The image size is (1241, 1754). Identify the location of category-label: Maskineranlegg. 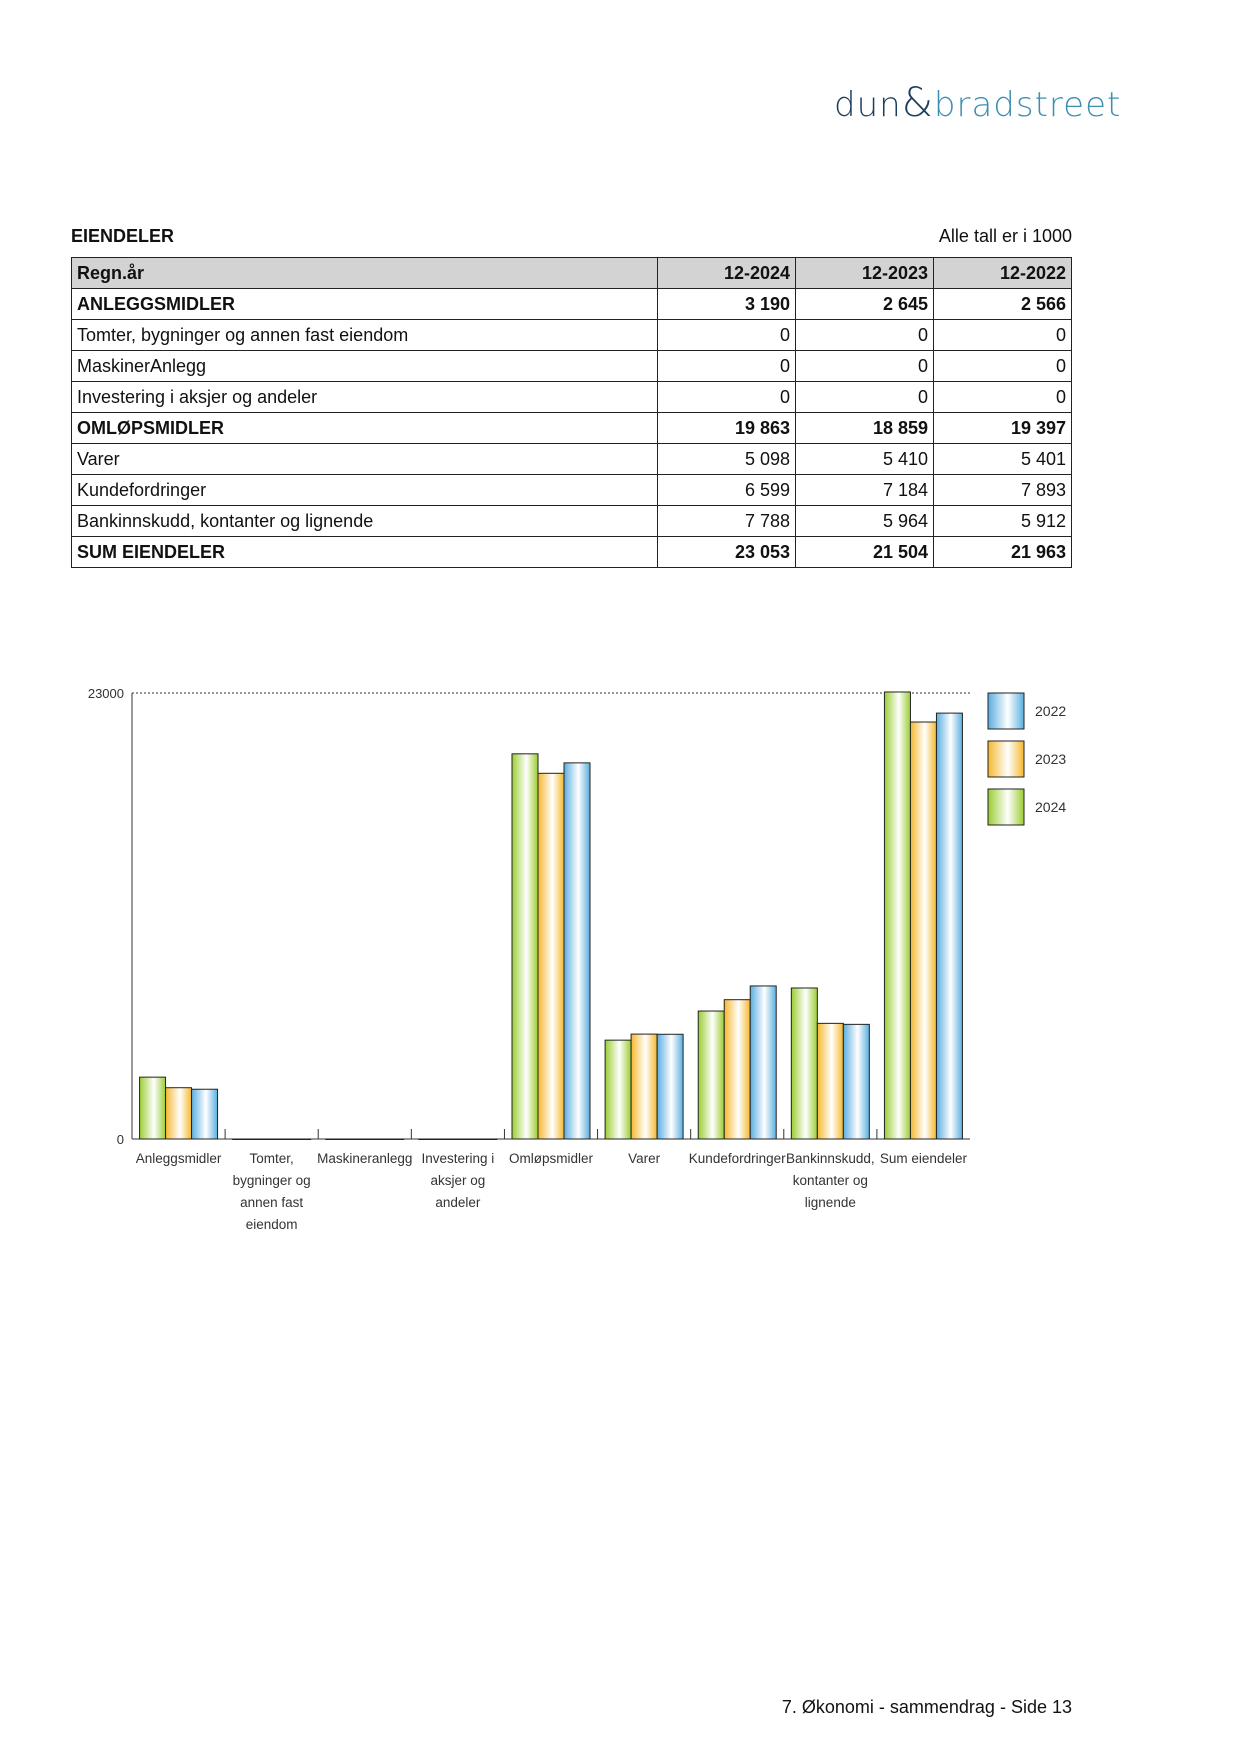
(364, 1158).